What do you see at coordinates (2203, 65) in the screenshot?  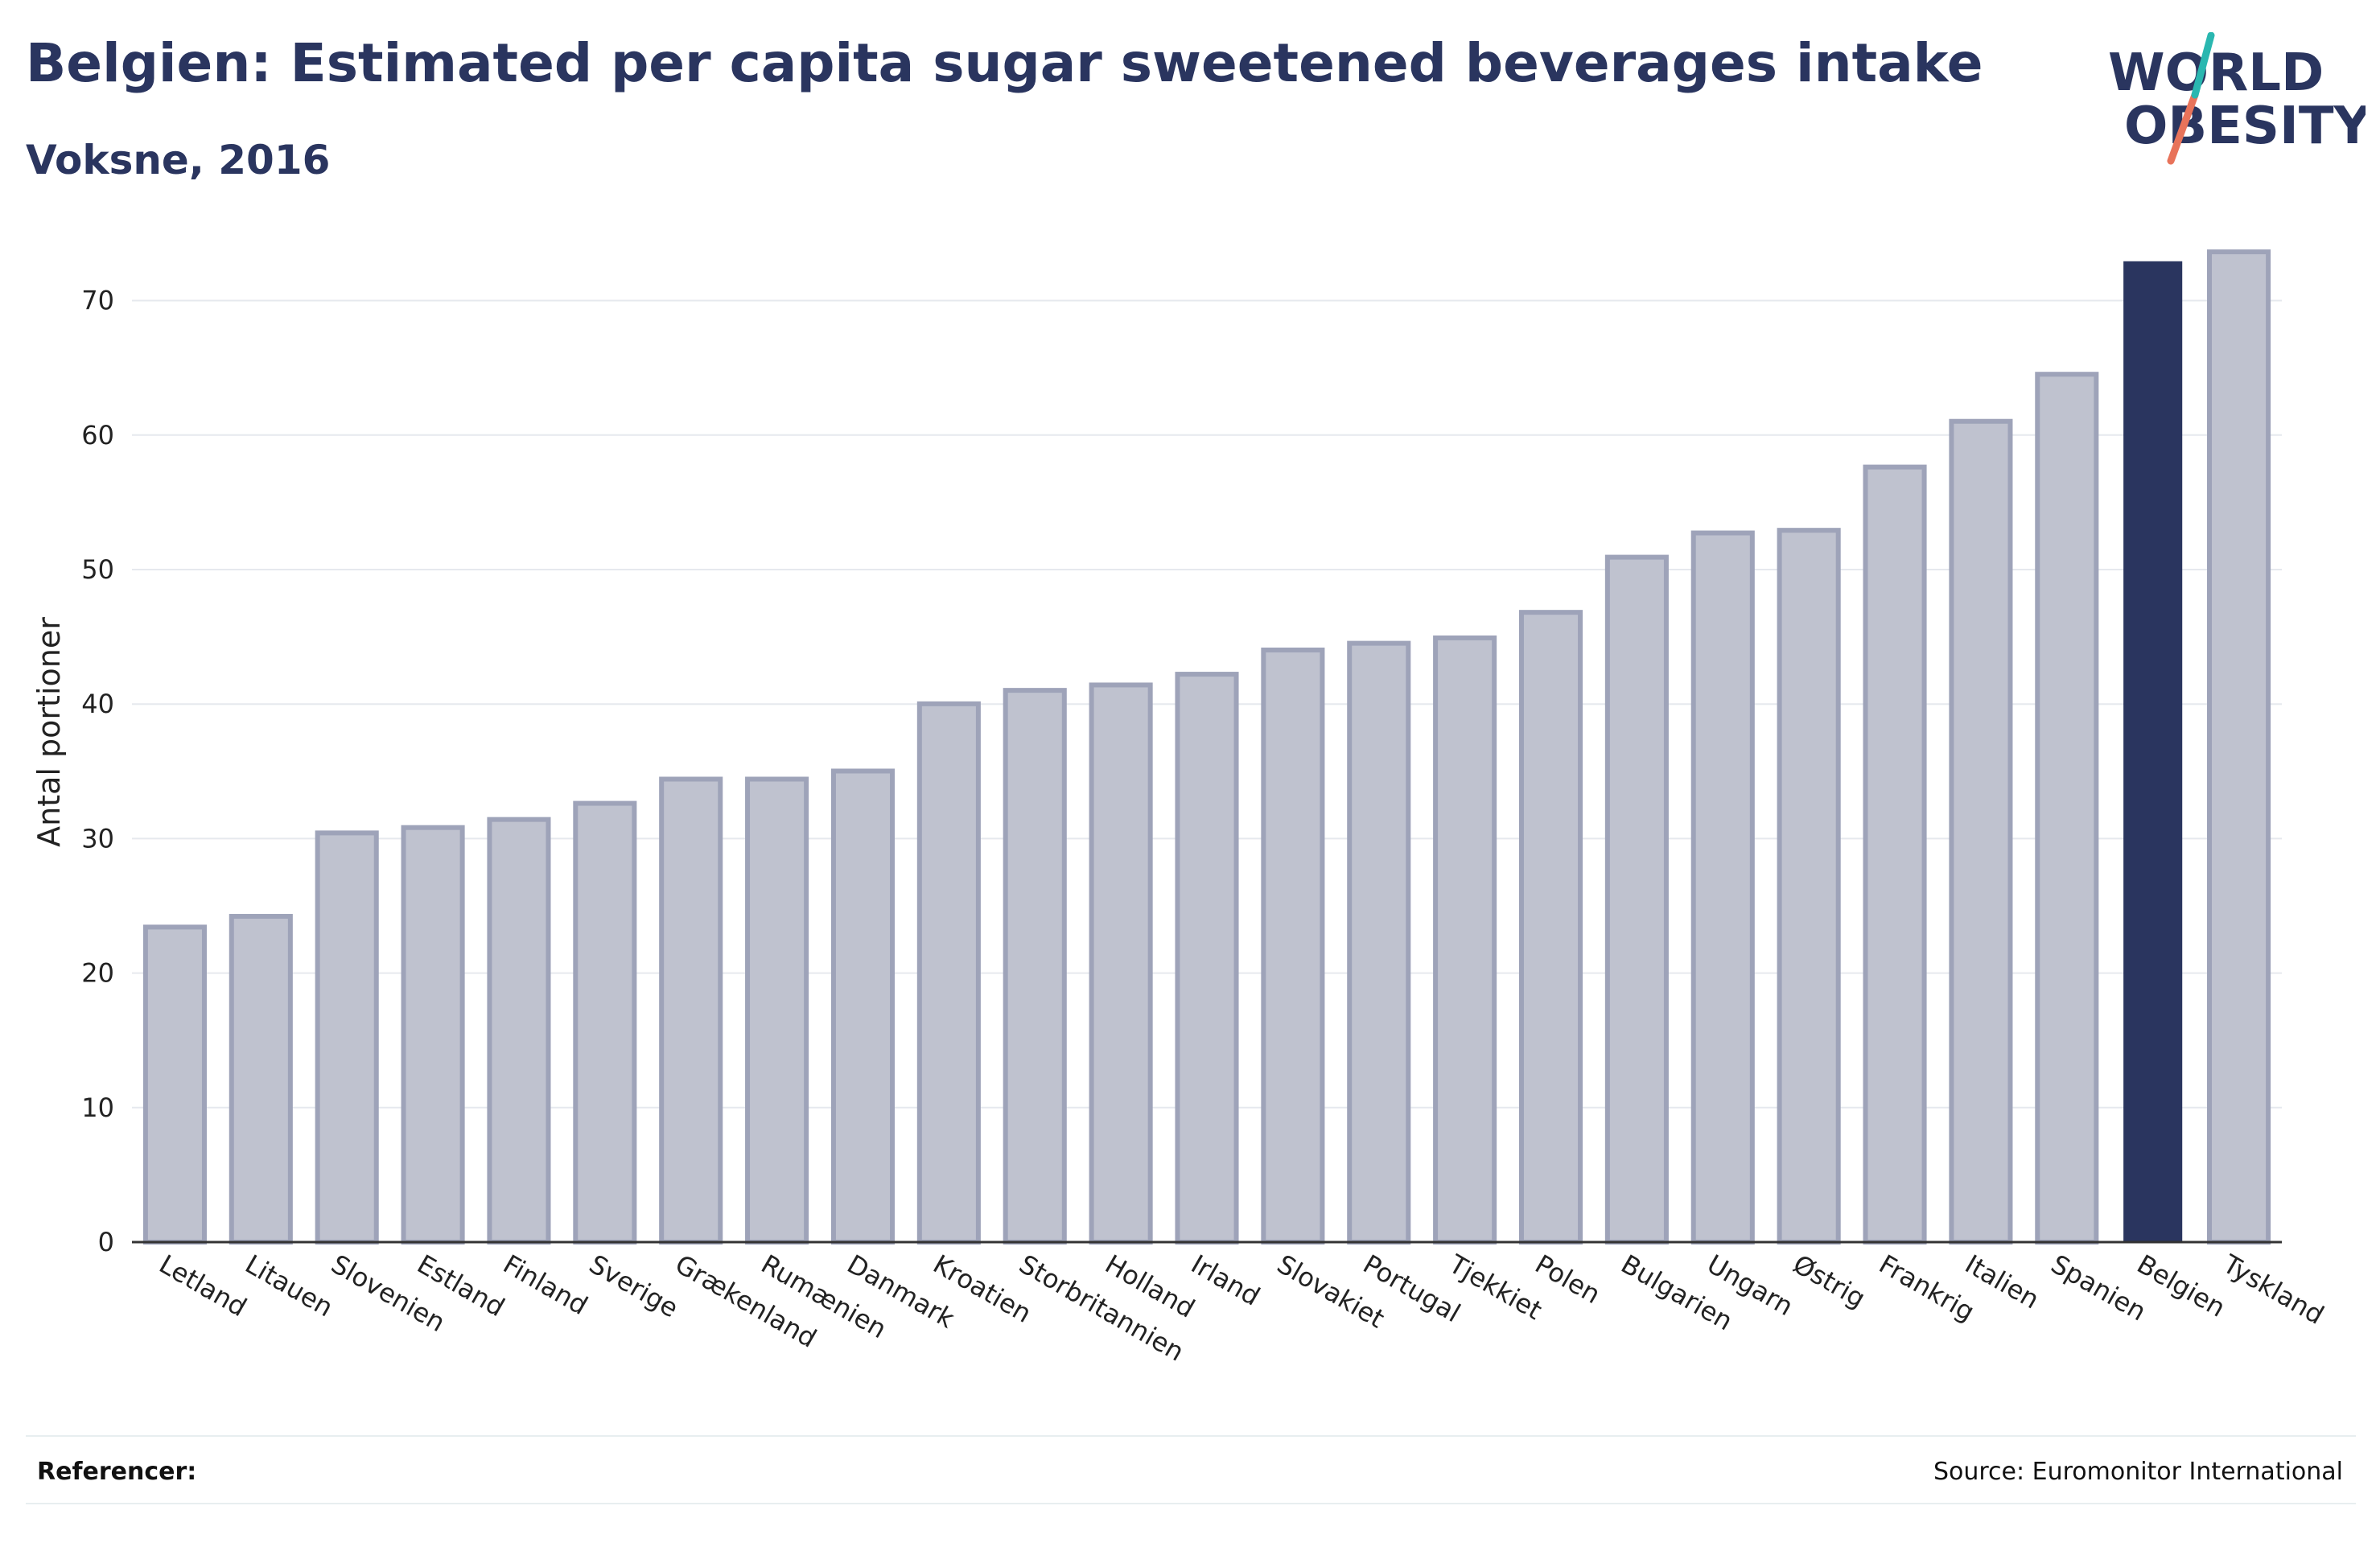 I see `logo-slash-upper` at bounding box center [2203, 65].